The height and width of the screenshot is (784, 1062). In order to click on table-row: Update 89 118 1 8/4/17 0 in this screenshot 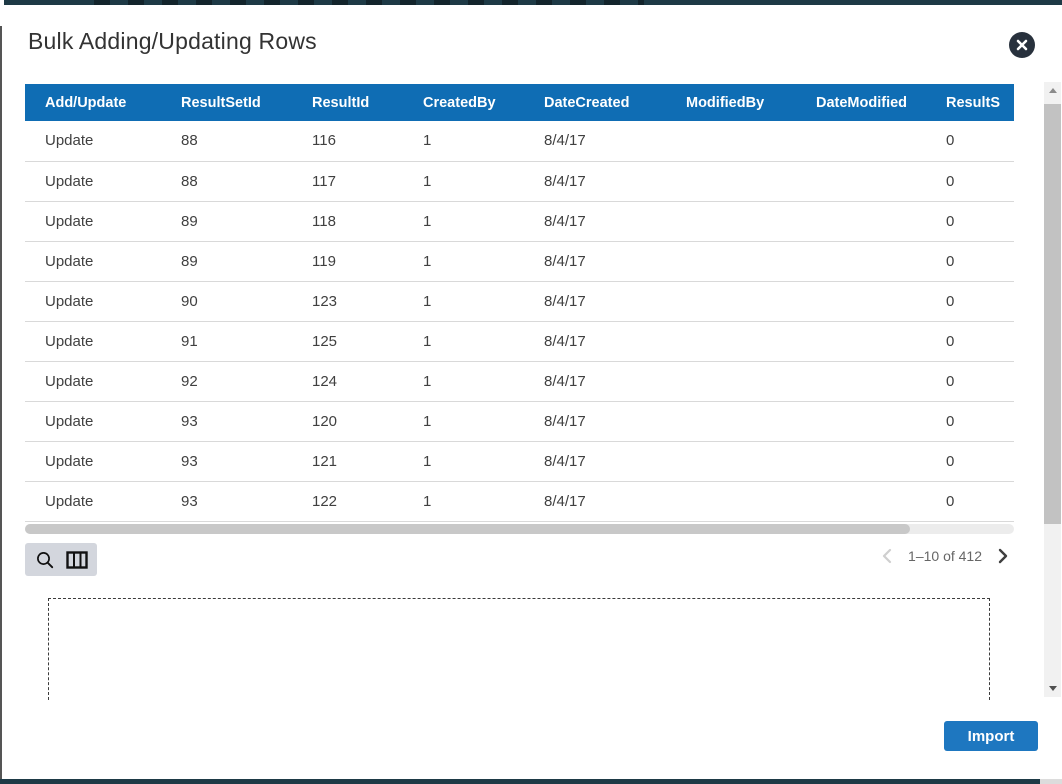, I will do `click(519, 221)`.